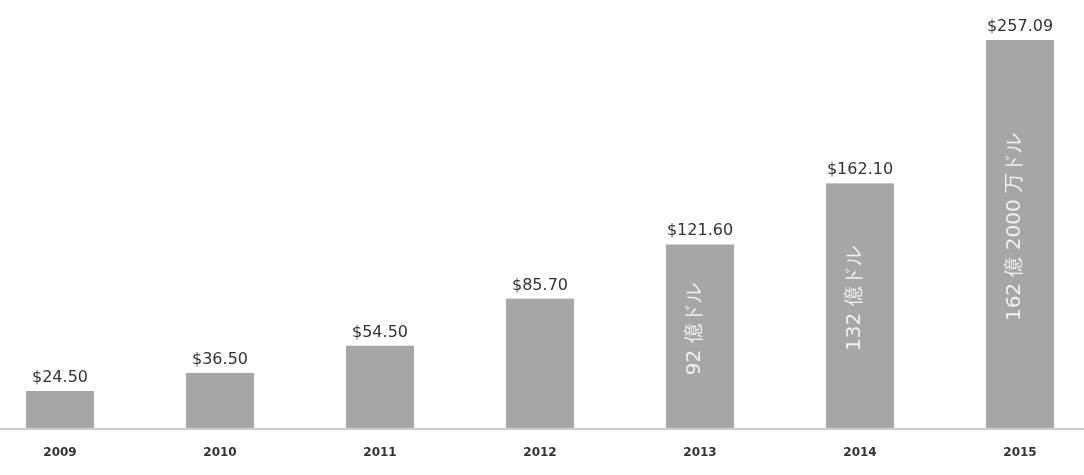 The image size is (1084, 475). What do you see at coordinates (1020, 25) in the screenshot?
I see `data-label: $257.09` at bounding box center [1020, 25].